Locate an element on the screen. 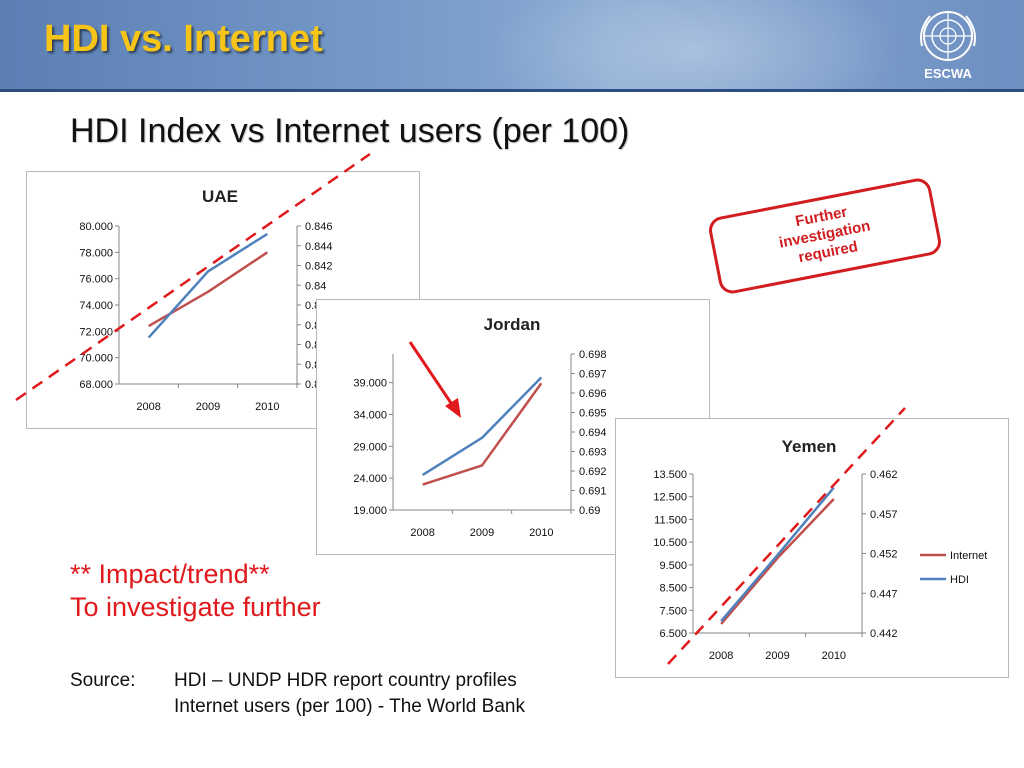 The image size is (1024, 768). right-tick-label: 0.698 is located at coordinates (593, 355).